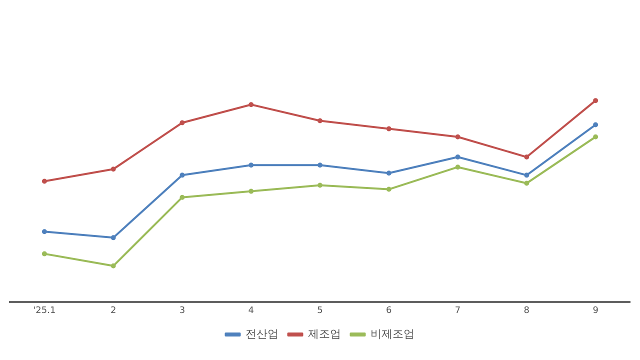 This screenshot has width=640, height=360. Describe the element at coordinates (595, 311) in the screenshot. I see `x-tick-label: 9` at that location.